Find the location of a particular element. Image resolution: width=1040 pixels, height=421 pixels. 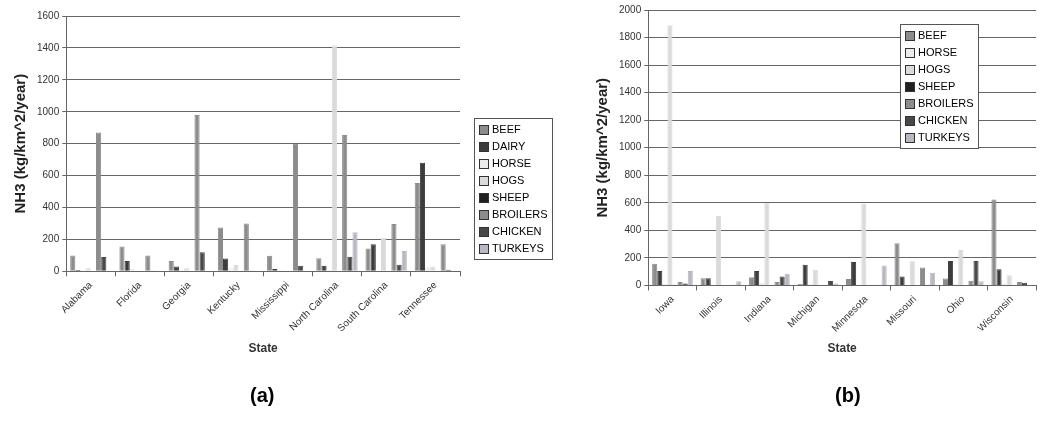

x-tick-label: Iowa is located at coordinates (665, 305).